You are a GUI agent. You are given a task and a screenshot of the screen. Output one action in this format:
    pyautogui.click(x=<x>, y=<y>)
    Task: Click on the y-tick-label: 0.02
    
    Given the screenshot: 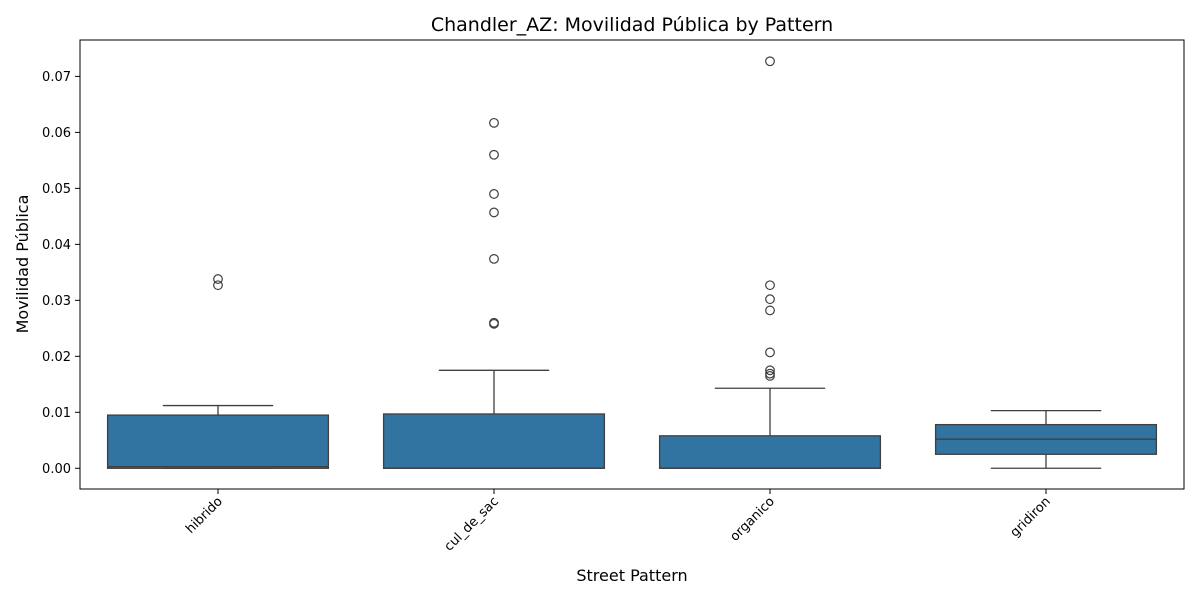 What is the action you would take?
    pyautogui.click(x=56, y=357)
    